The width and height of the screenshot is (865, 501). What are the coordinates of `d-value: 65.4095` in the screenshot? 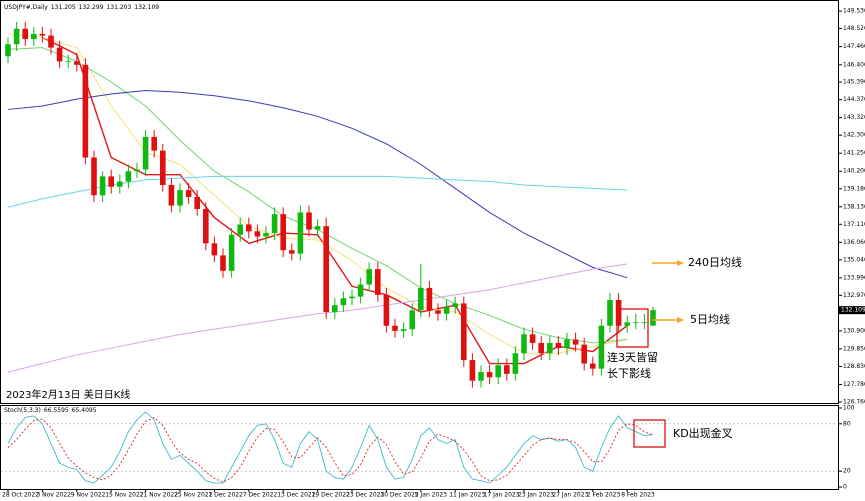 It's located at (84, 410).